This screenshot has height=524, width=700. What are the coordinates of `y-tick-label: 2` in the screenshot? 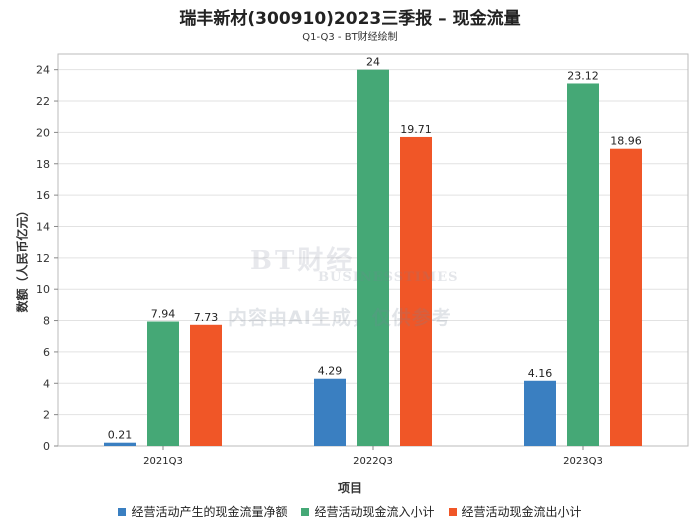 It's located at (46, 415).